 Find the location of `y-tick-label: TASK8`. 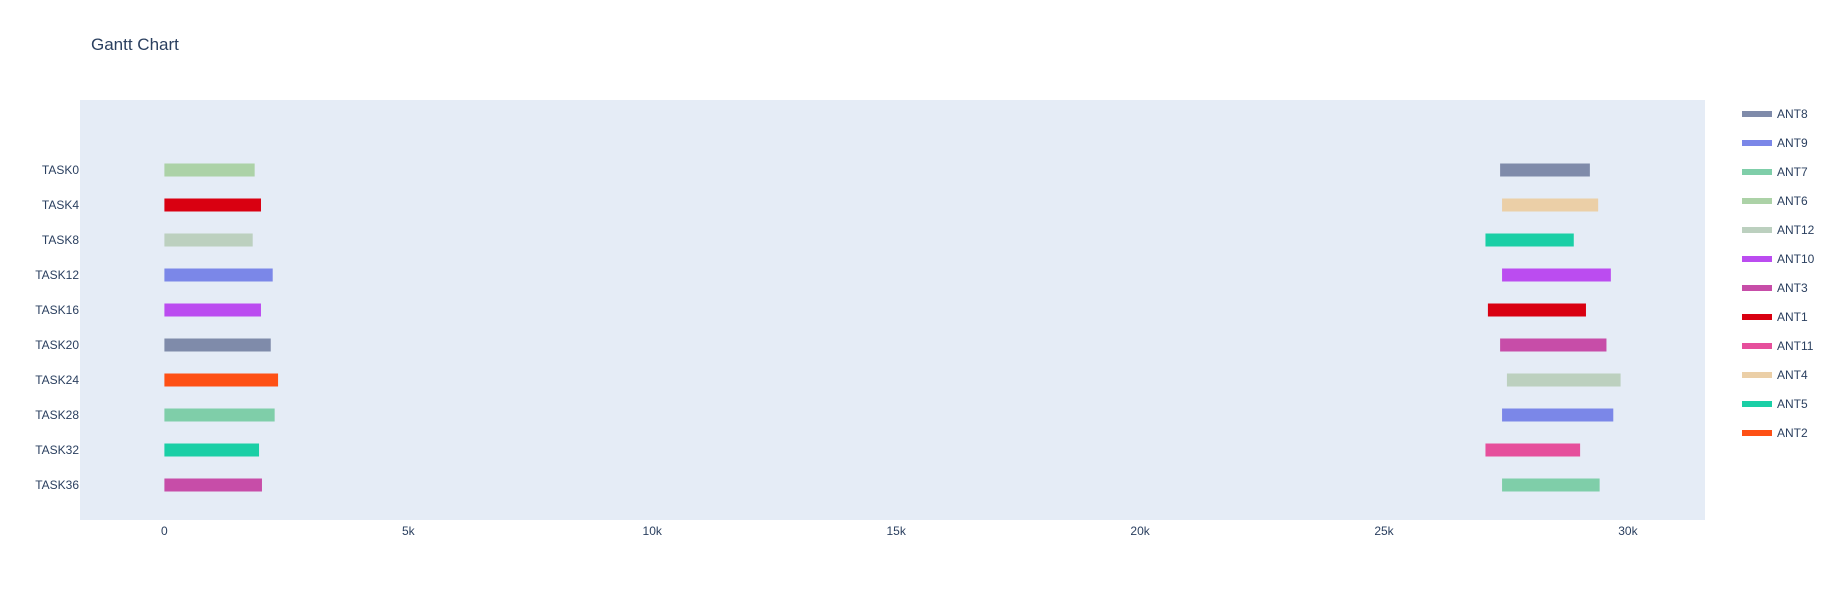

y-tick-label: TASK8 is located at coordinates (60, 240).